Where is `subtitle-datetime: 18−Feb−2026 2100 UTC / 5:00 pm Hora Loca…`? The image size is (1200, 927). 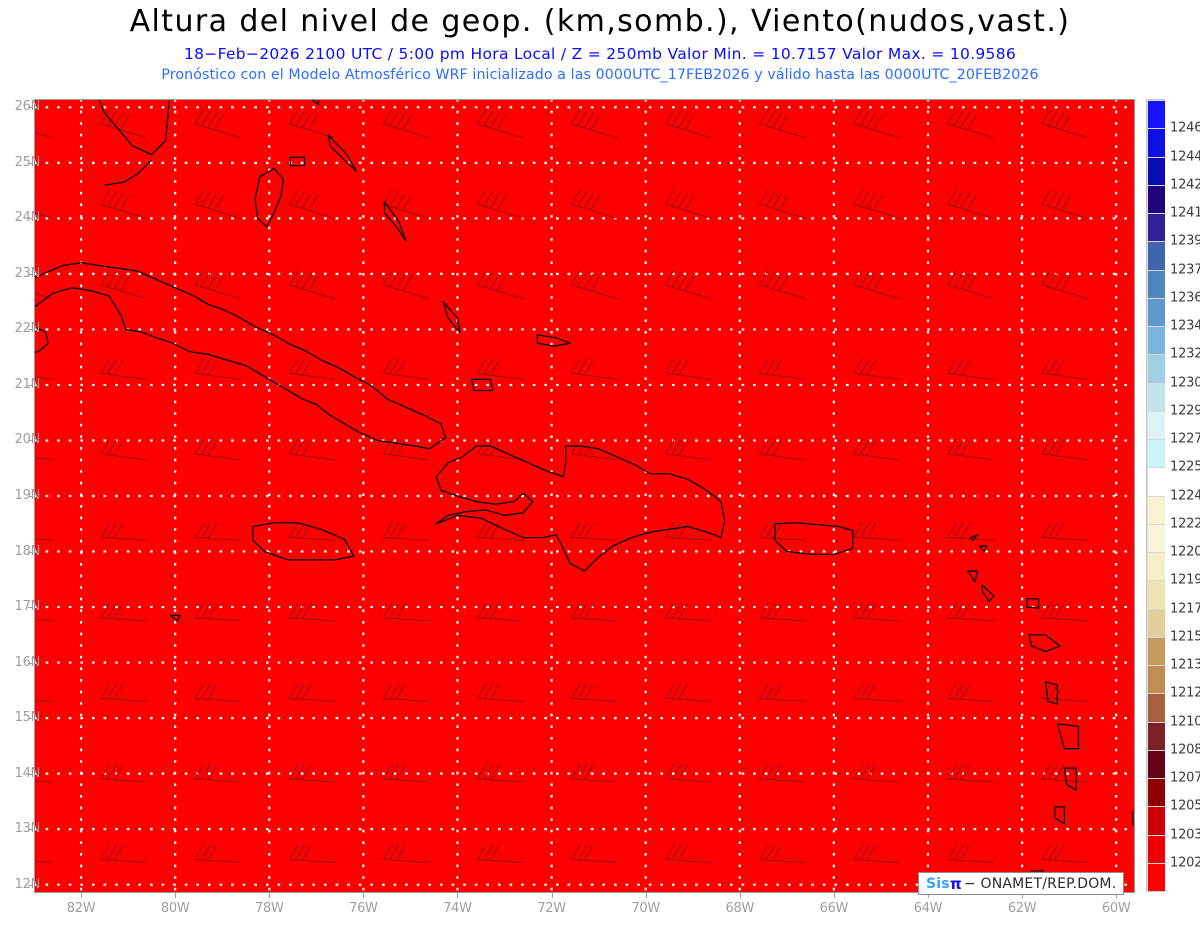 subtitle-datetime: 18−Feb−2026 2100 UTC / 5:00 pm Hora Loca… is located at coordinates (600, 54).